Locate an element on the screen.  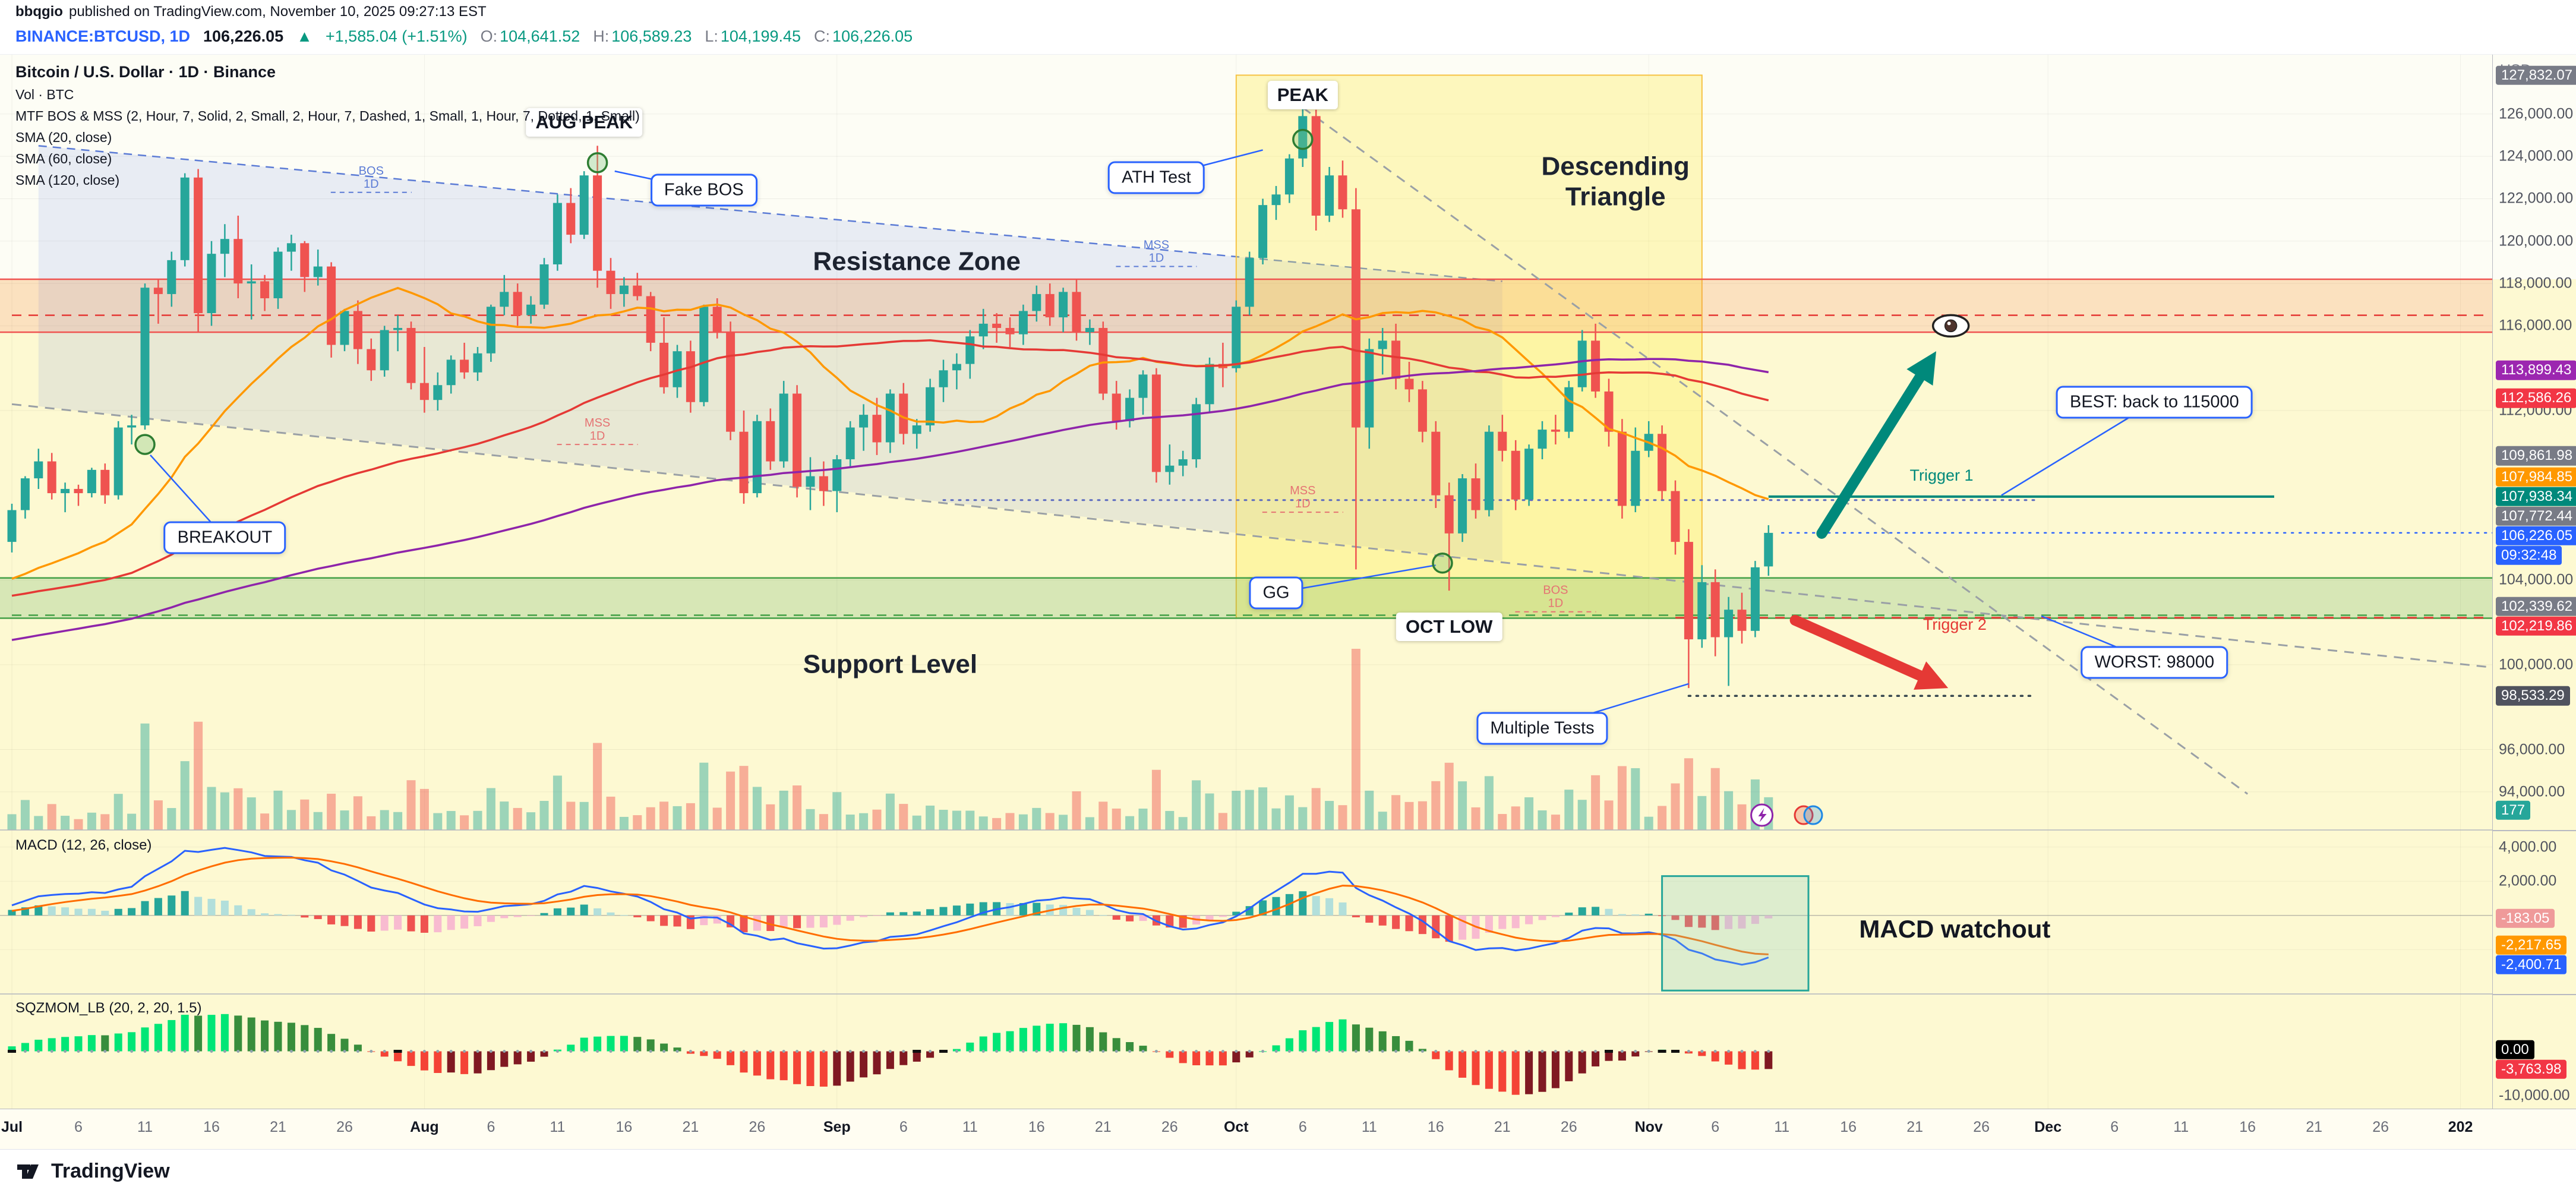
price-tick: 2,000.00 is located at coordinates (2528, 880).